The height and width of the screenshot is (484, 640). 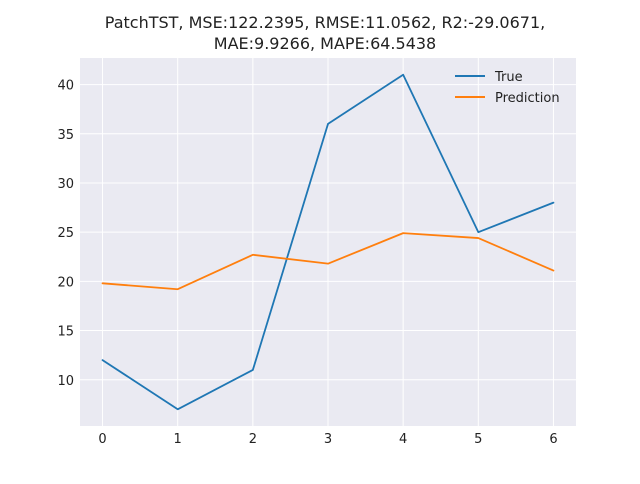 What do you see at coordinates (65, 86) in the screenshot?
I see `y-tick-label: 40` at bounding box center [65, 86].